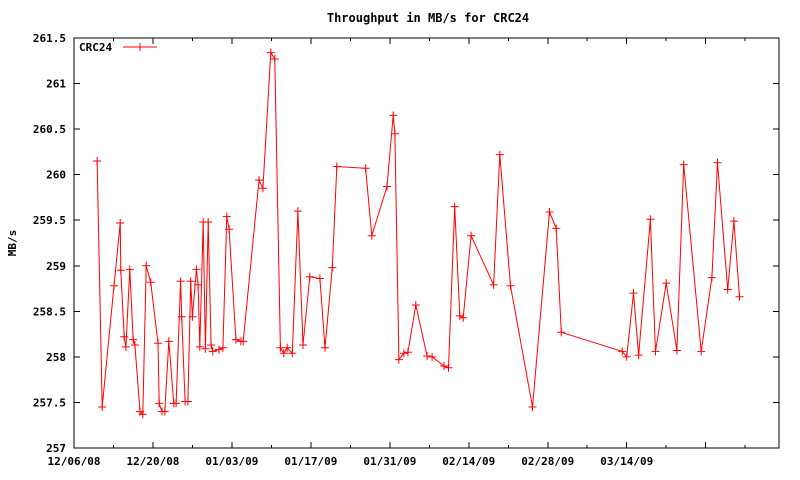 This screenshot has width=800, height=480. What do you see at coordinates (49, 220) in the screenshot?
I see `y-tick-label: 259.5` at bounding box center [49, 220].